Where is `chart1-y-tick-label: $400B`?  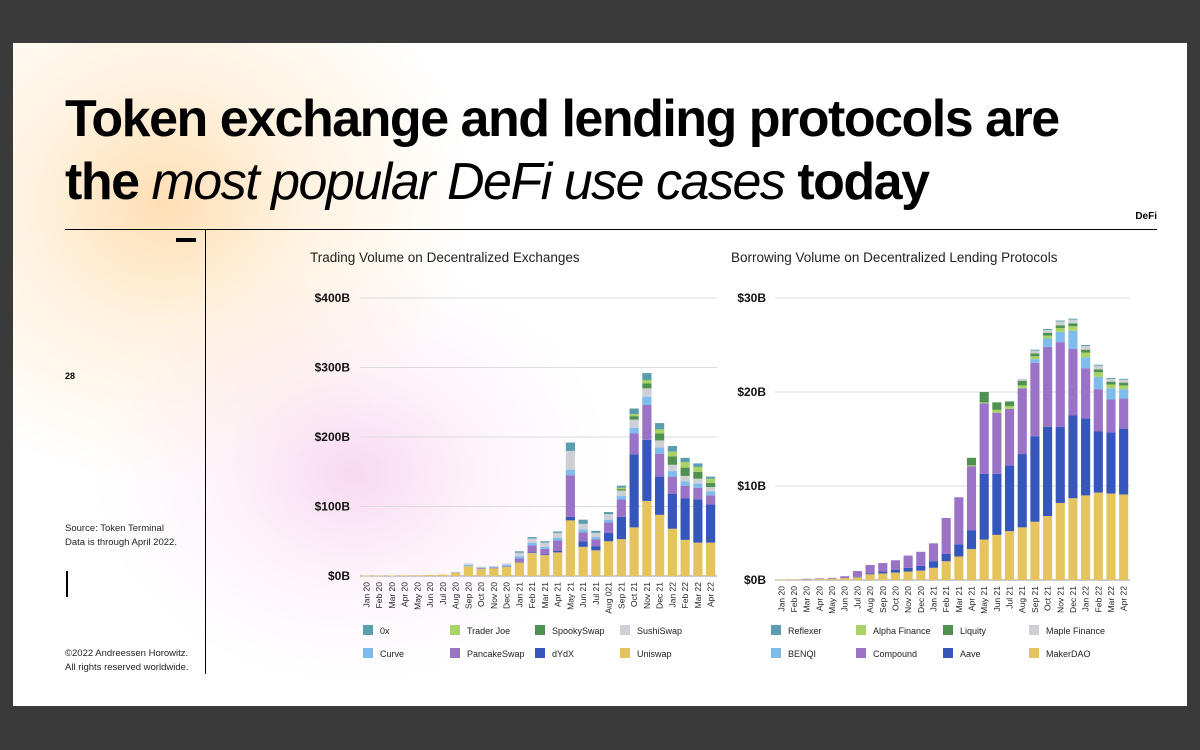 chart1-y-tick-label: $400B is located at coordinates (333, 298).